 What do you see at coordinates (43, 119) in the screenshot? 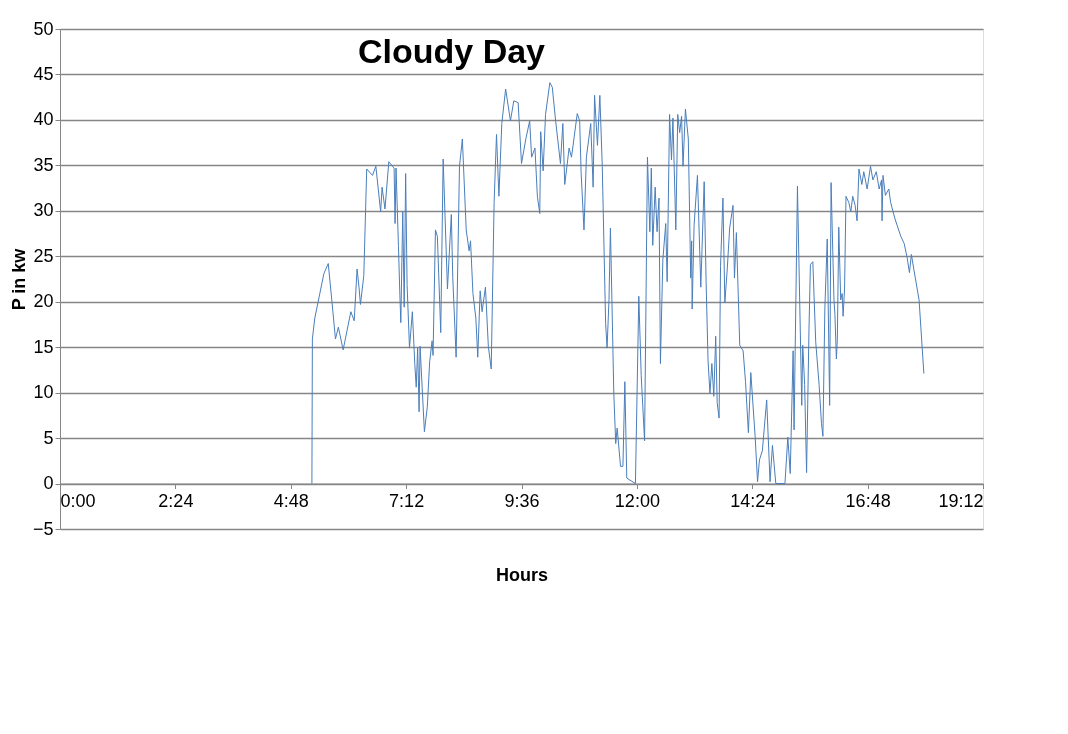
I see `y-tick-label: 40` at bounding box center [43, 119].